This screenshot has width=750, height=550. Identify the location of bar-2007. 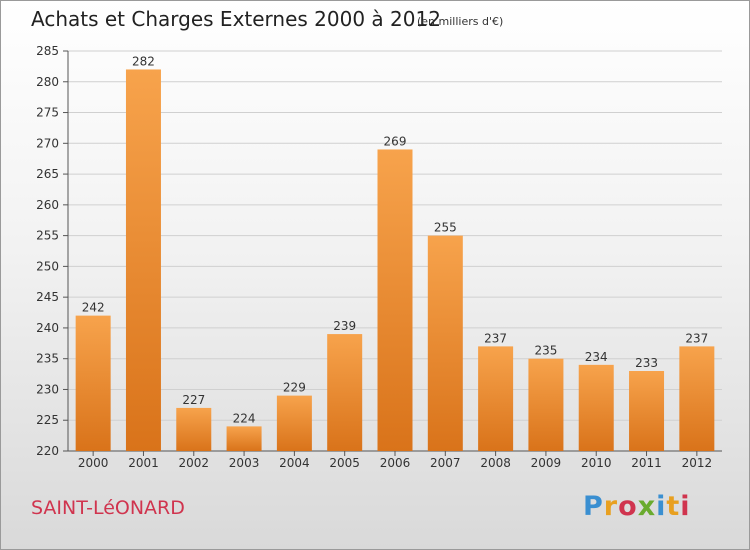
(445, 343).